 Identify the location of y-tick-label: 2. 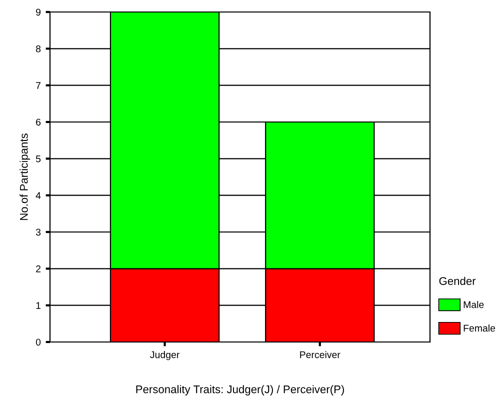
(38, 268).